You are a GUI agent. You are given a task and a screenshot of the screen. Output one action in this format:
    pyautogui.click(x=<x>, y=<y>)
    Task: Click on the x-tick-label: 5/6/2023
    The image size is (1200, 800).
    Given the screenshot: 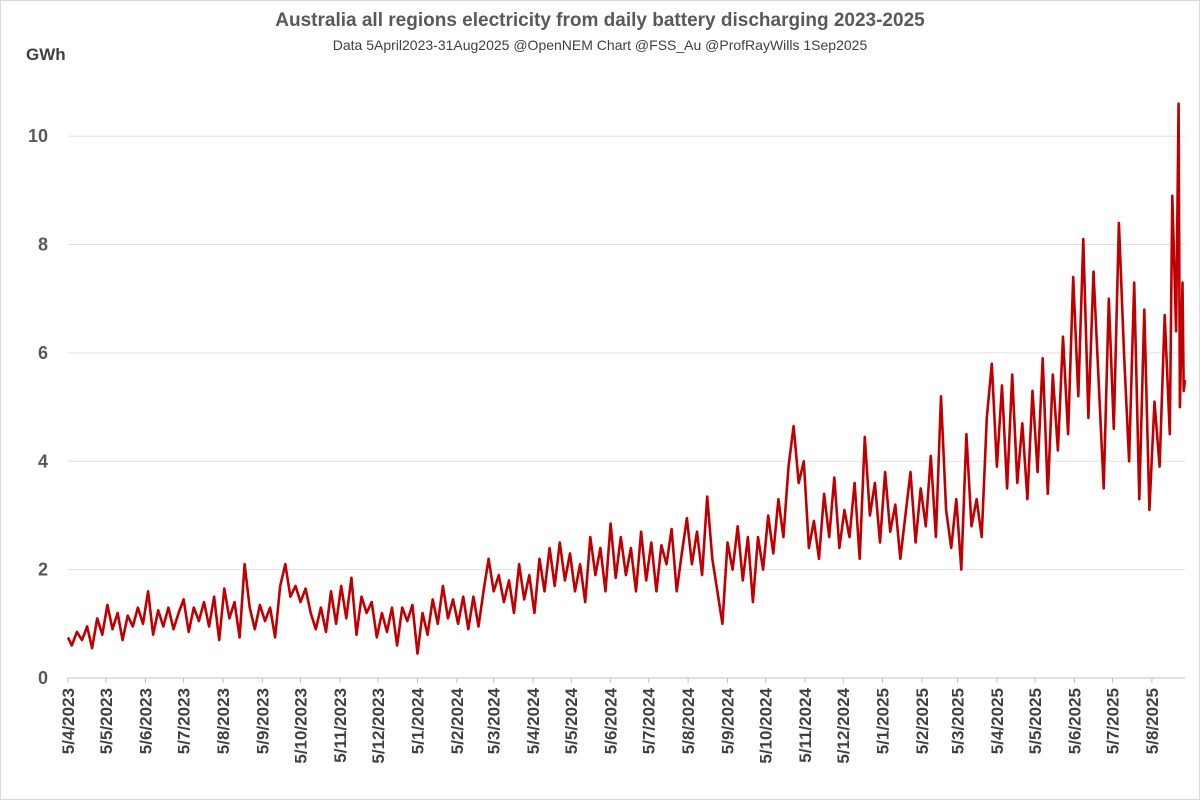 What is the action you would take?
    pyautogui.click(x=146, y=721)
    